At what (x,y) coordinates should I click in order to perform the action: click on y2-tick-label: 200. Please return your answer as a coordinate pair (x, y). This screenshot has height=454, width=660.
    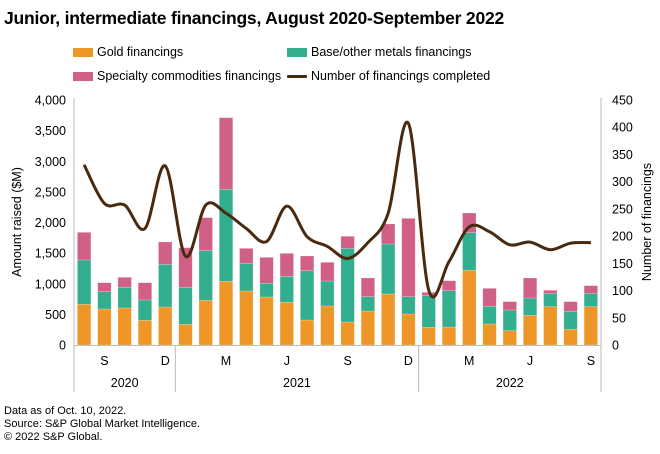
    Looking at the image, I should click on (622, 237).